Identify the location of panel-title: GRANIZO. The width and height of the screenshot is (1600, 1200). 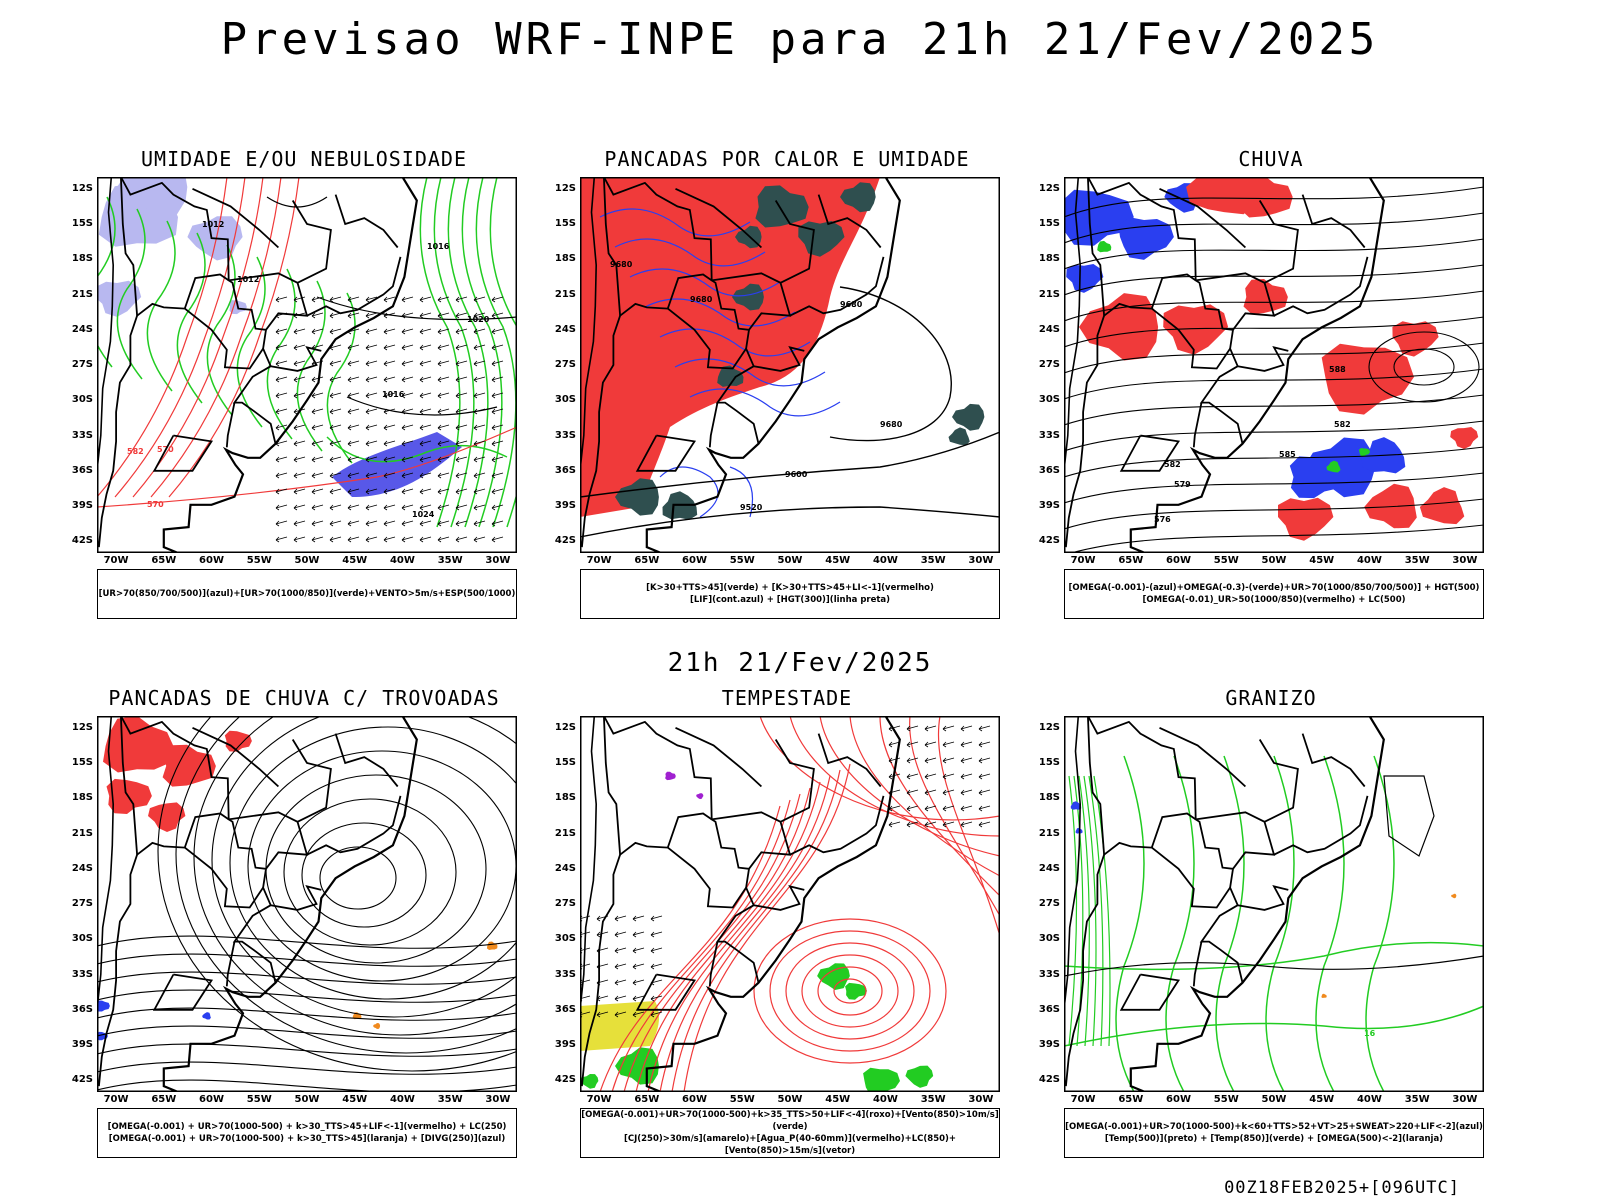
(1271, 698).